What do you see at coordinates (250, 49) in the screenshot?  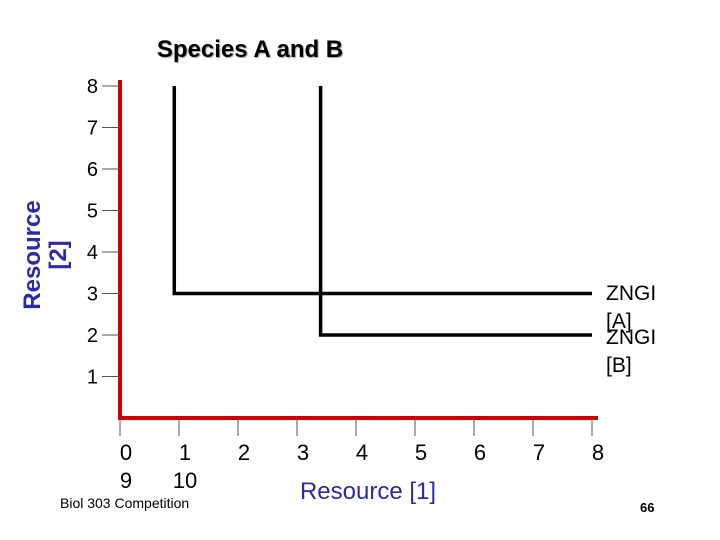 I see `chart-title: Species A and B` at bounding box center [250, 49].